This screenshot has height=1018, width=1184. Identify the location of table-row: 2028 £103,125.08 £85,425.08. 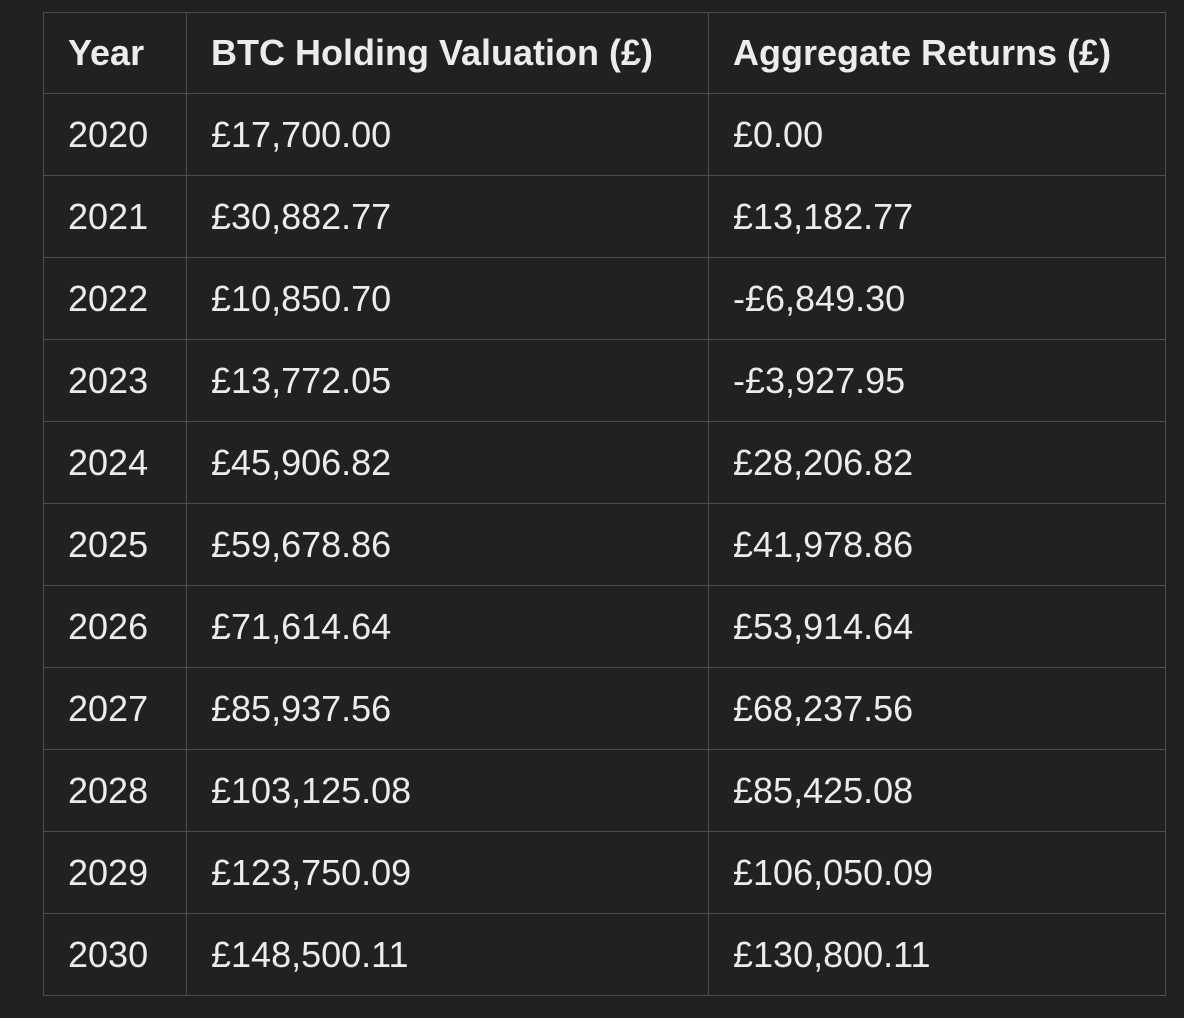
(604, 790).